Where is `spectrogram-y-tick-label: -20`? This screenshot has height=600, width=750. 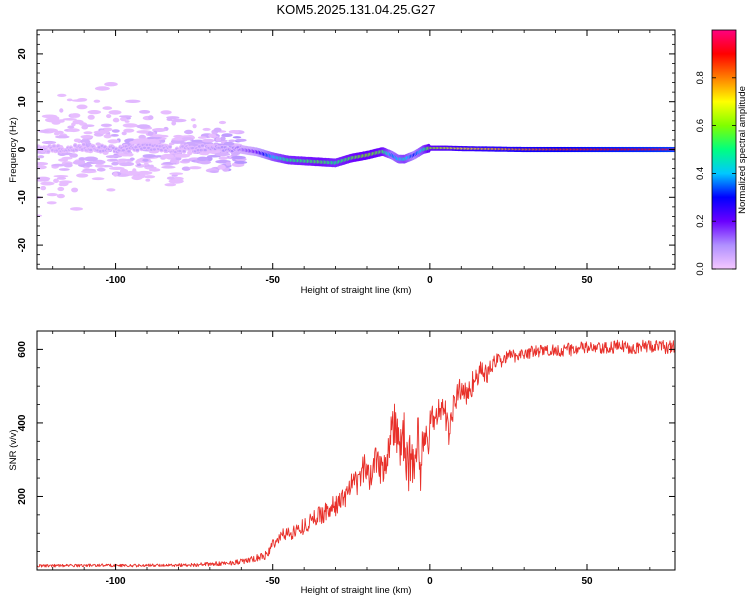
spectrogram-y-tick-label: -20 is located at coordinates (22, 244).